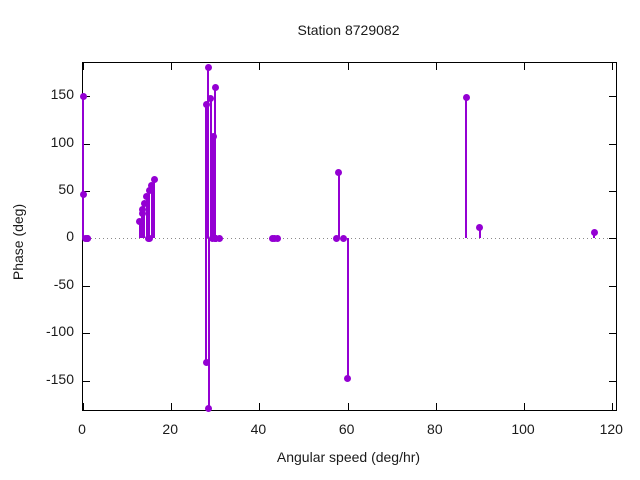 Image resolution: width=640 pixels, height=480 pixels. Describe the element at coordinates (258, 429) in the screenshot. I see `x-tick-label: 40` at that location.